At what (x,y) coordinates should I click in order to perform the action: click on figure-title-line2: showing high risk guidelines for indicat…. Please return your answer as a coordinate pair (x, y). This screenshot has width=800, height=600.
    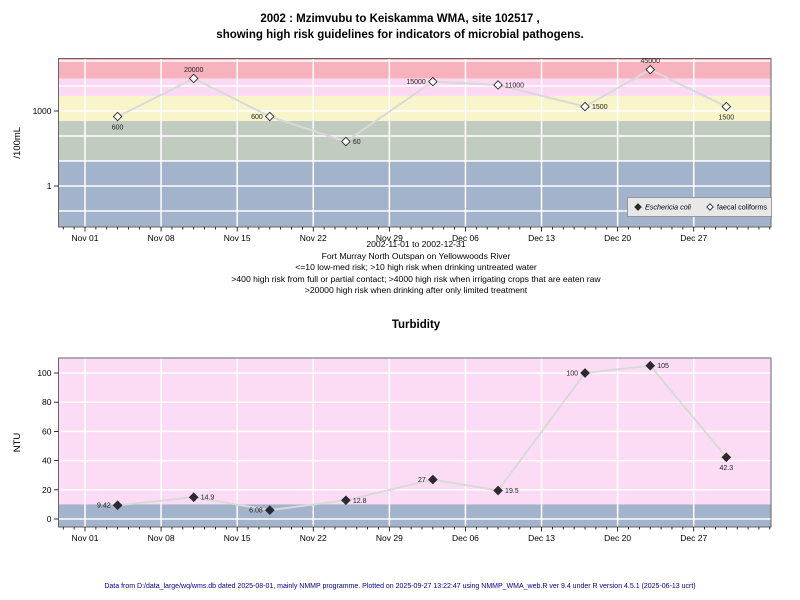
    Looking at the image, I should click on (400, 35).